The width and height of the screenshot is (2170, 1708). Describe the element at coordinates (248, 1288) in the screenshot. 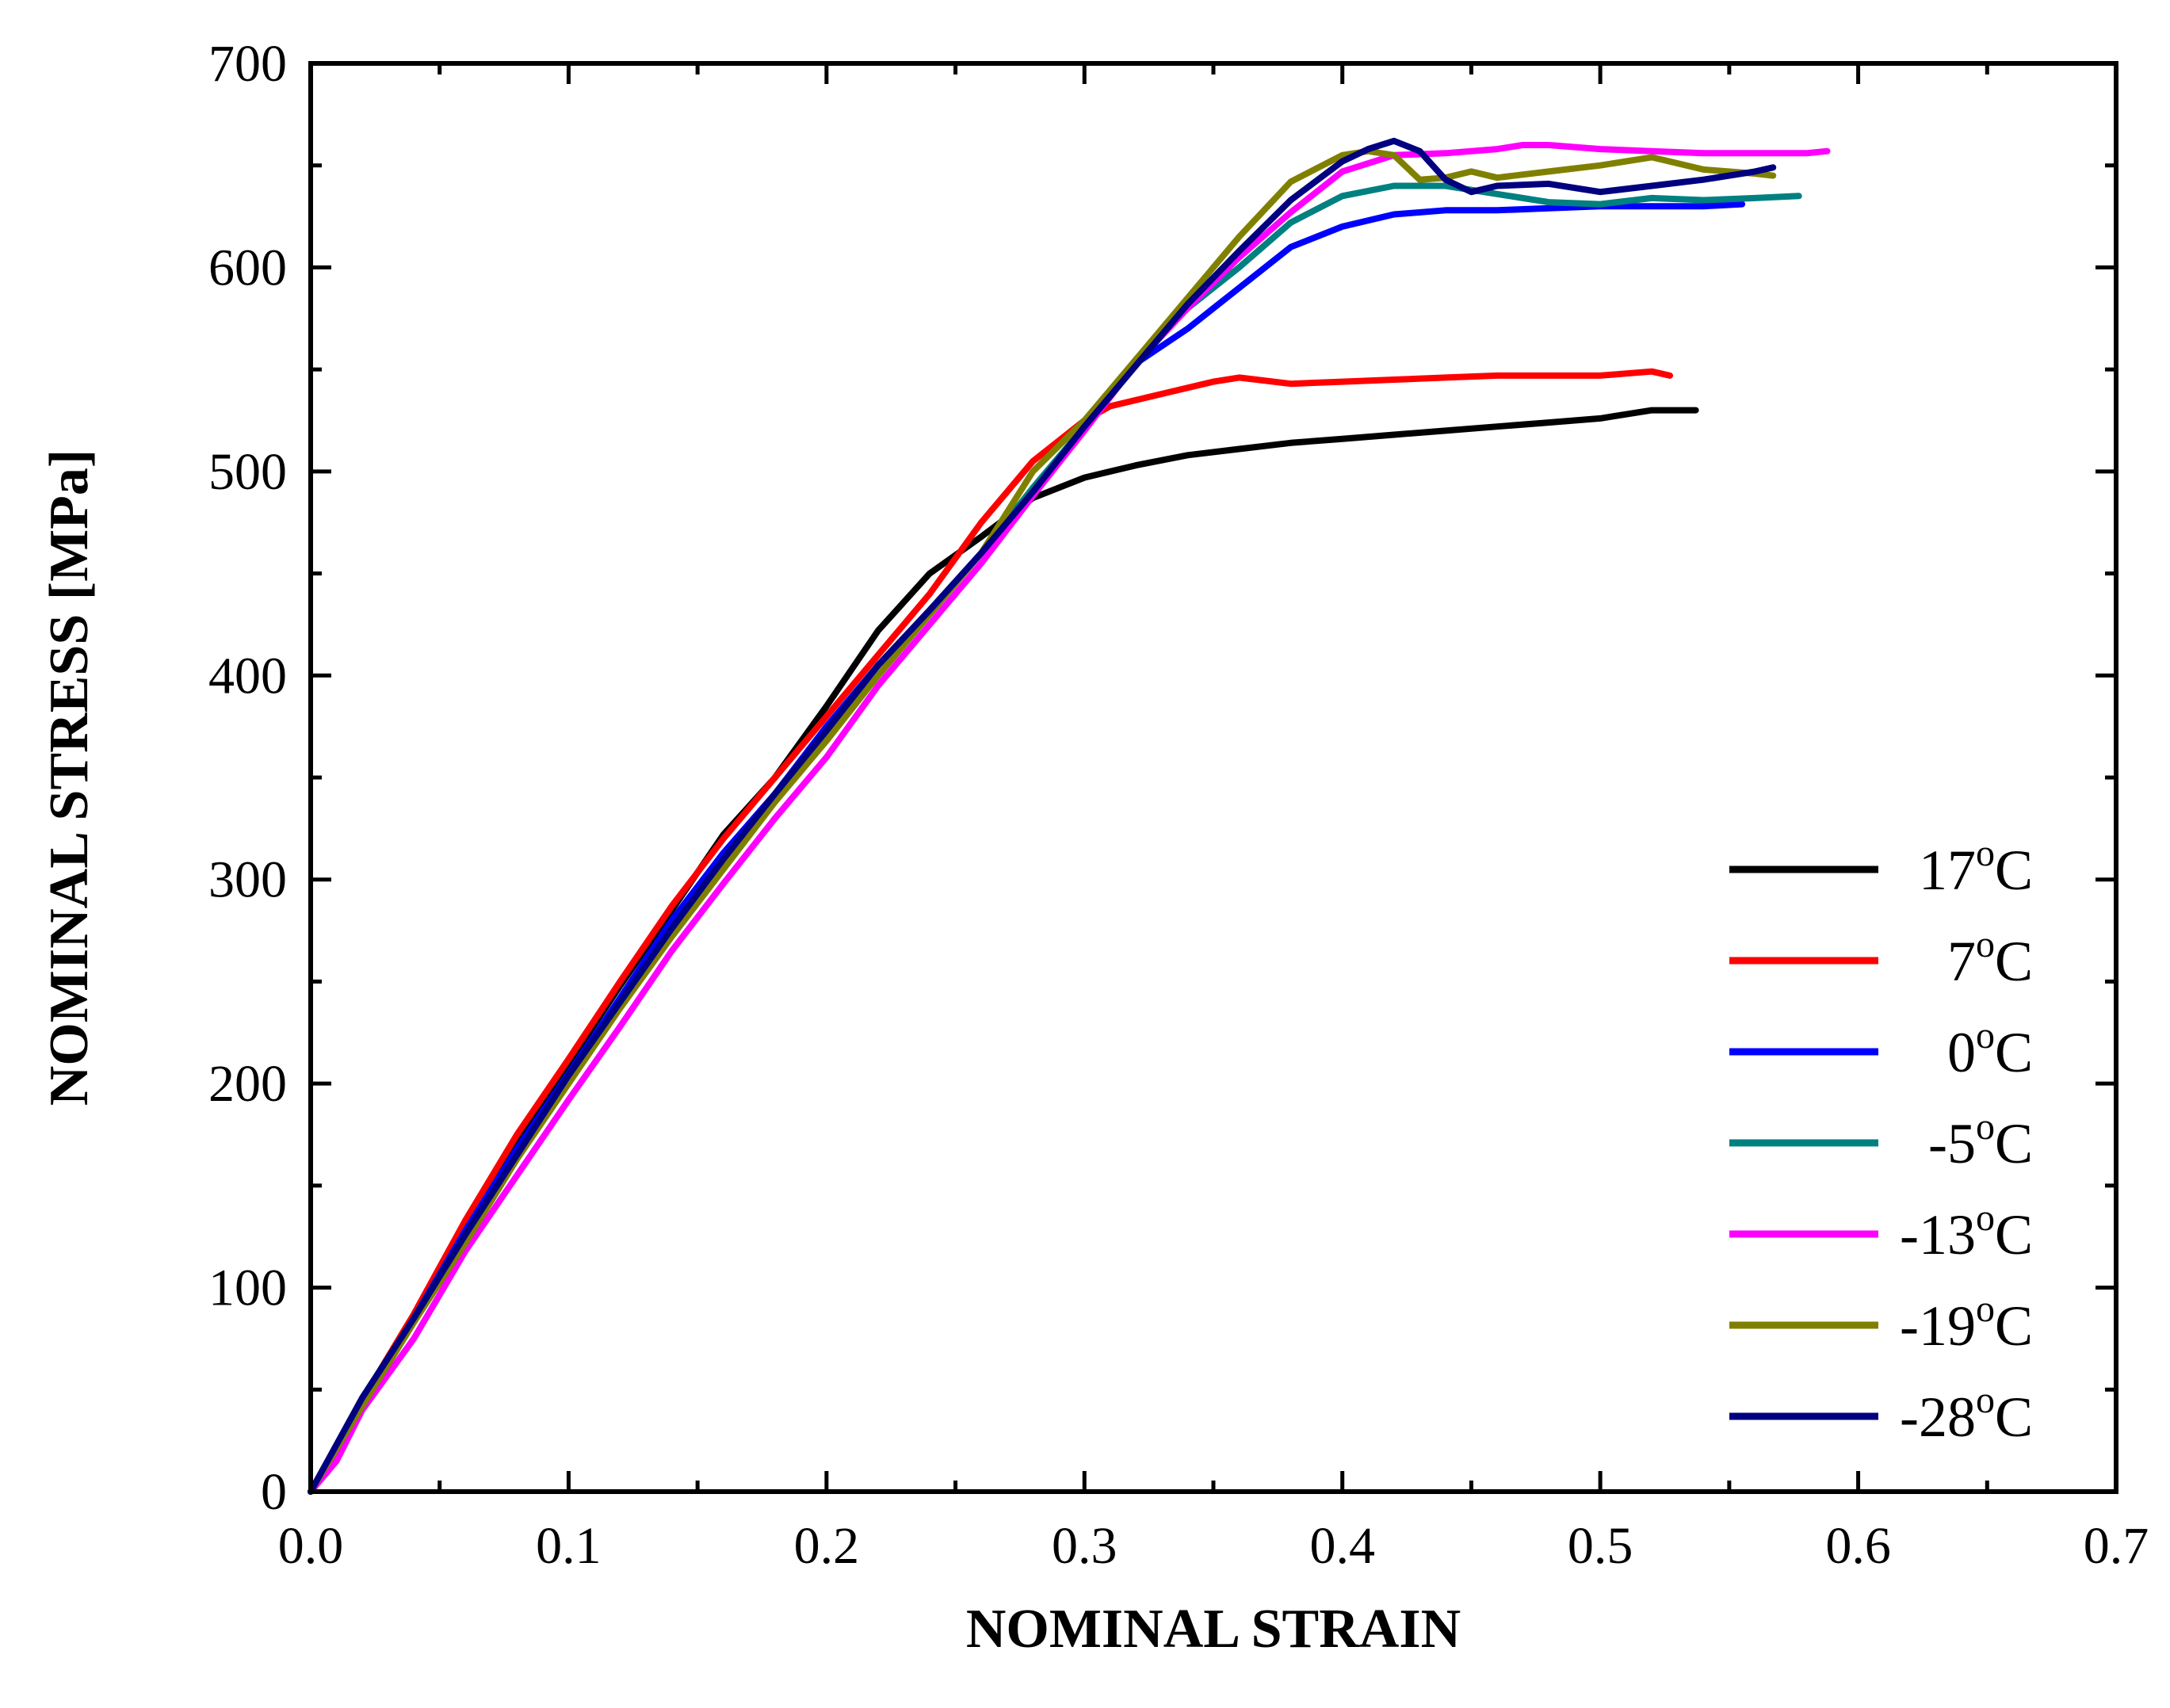

I see `y-tick-label: 100` at that location.